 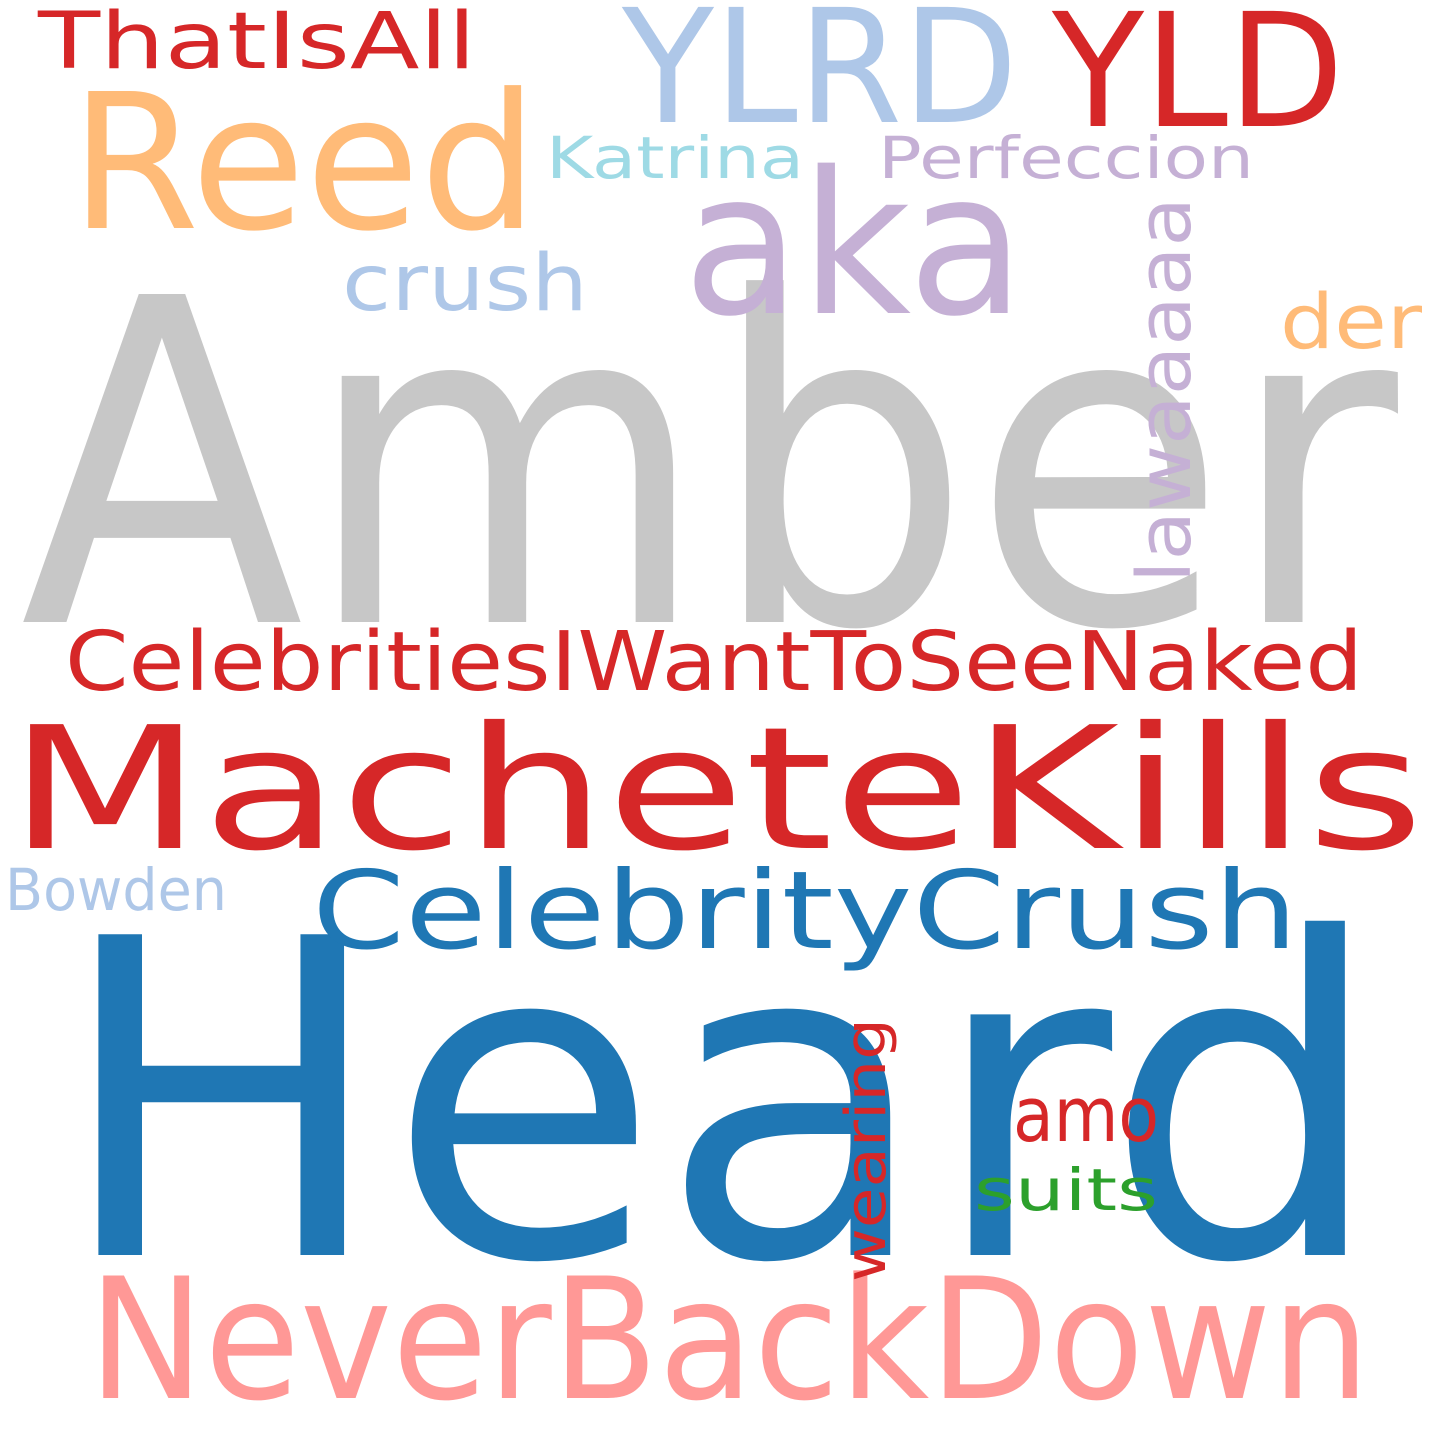 What do you see at coordinates (716, 790) in the screenshot?
I see `word-machetekills: MacheteKills` at bounding box center [716, 790].